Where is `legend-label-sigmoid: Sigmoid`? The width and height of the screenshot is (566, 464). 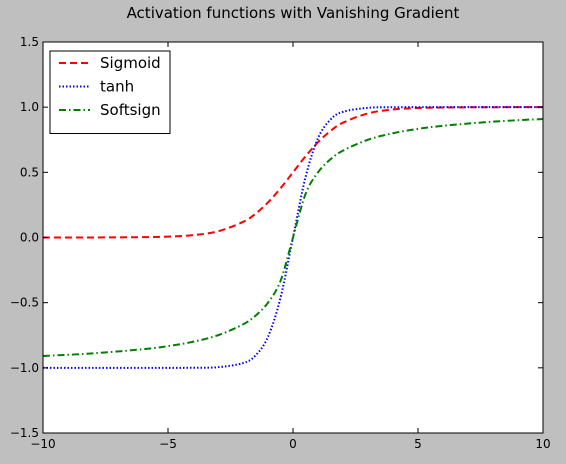 legend-label-sigmoid: Sigmoid is located at coordinates (130, 63).